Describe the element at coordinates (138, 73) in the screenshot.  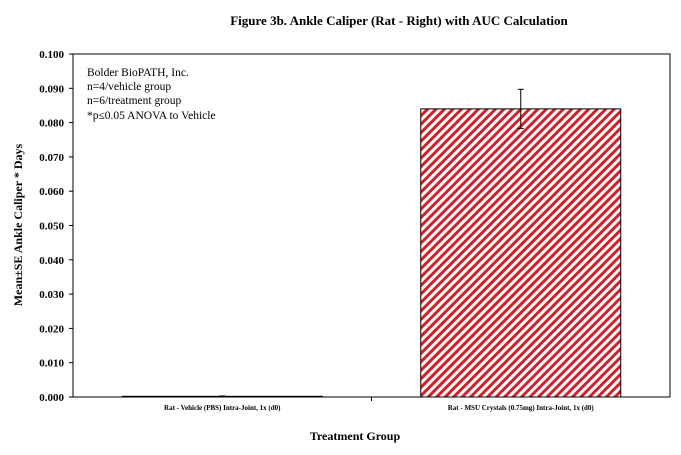
I see `annotation-line: Bolder BioPATH, Inc.` at that location.